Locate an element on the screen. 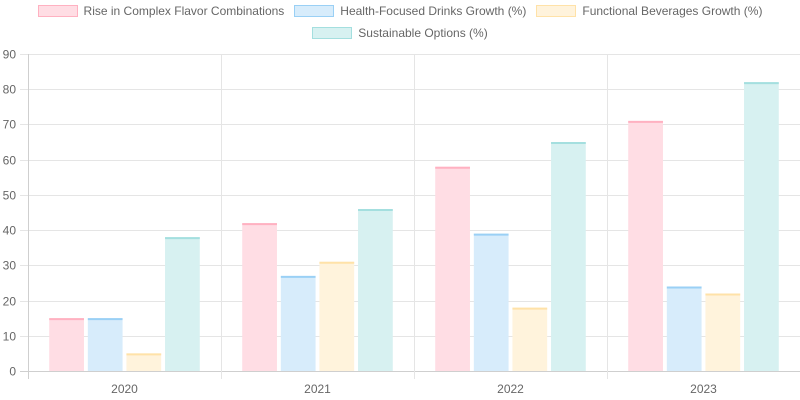  y-tick-label: 60 is located at coordinates (10, 161).